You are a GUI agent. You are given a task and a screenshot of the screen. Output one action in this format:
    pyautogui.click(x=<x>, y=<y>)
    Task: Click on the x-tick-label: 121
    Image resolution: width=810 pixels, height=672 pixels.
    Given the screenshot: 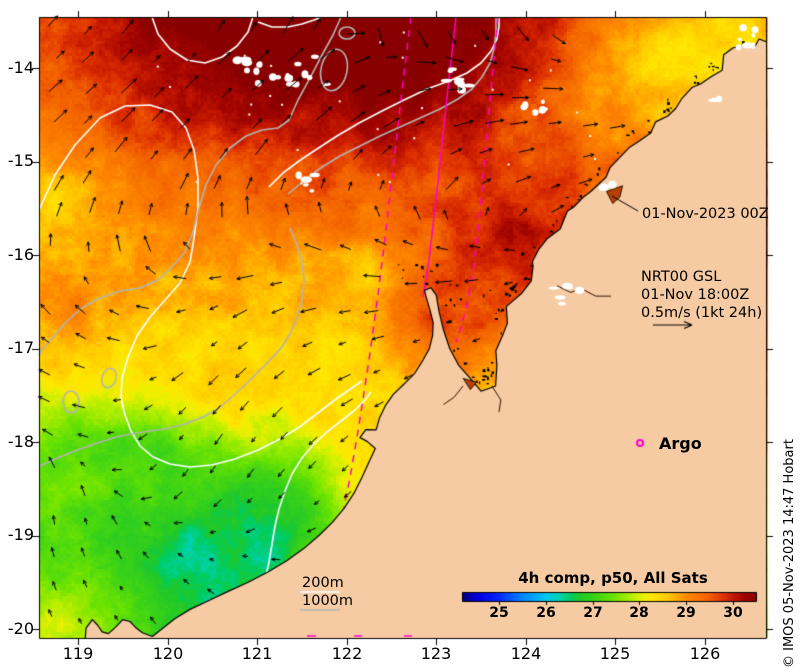 What is the action you would take?
    pyautogui.click(x=257, y=653)
    